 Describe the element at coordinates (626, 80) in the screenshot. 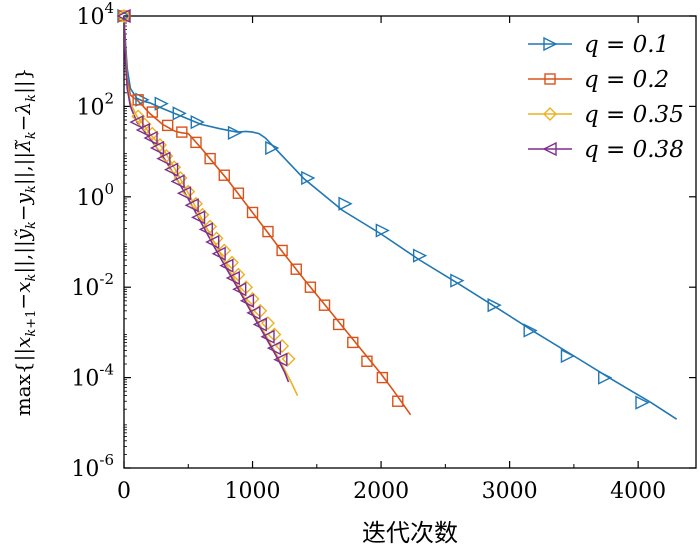

I see `legend-label: q = 0.2` at that location.